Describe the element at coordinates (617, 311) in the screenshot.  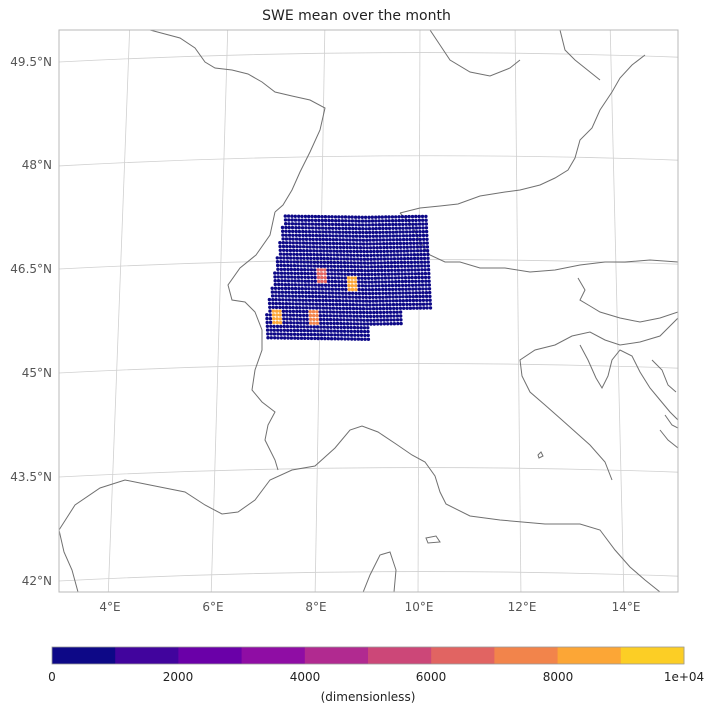
I see `longitude-line` at that location.